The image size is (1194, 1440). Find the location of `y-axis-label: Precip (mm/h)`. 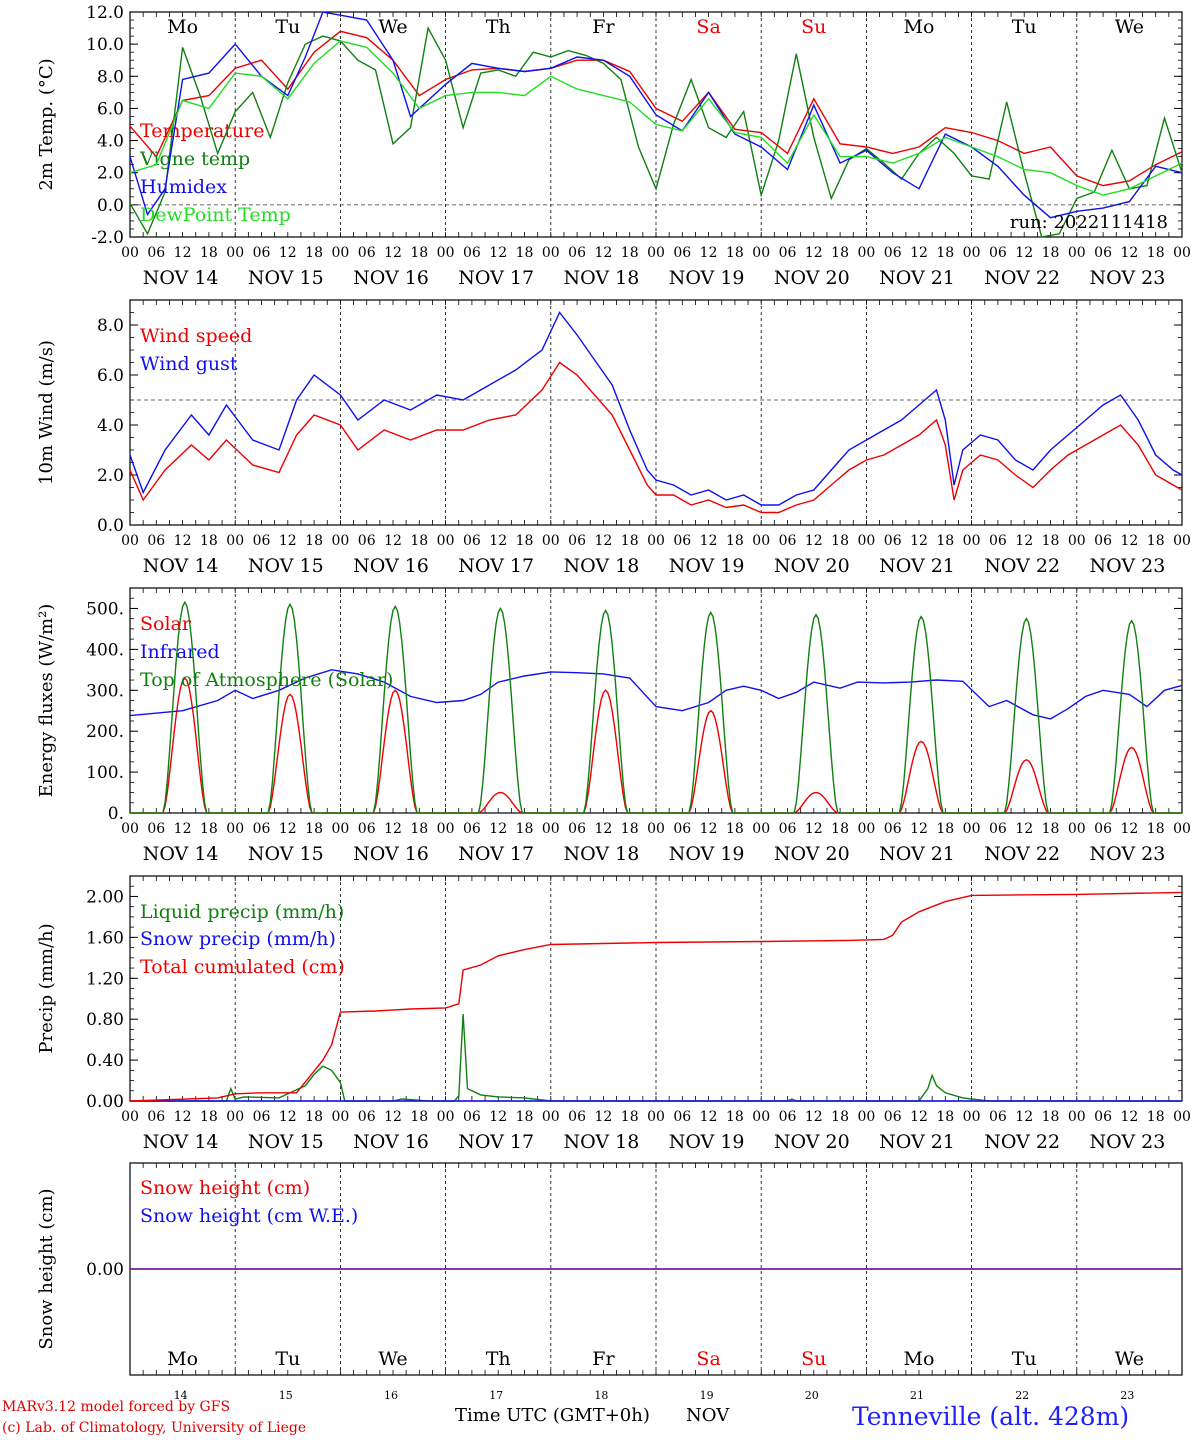

y-axis-label: Precip (mm/h) is located at coordinates (46, 988).